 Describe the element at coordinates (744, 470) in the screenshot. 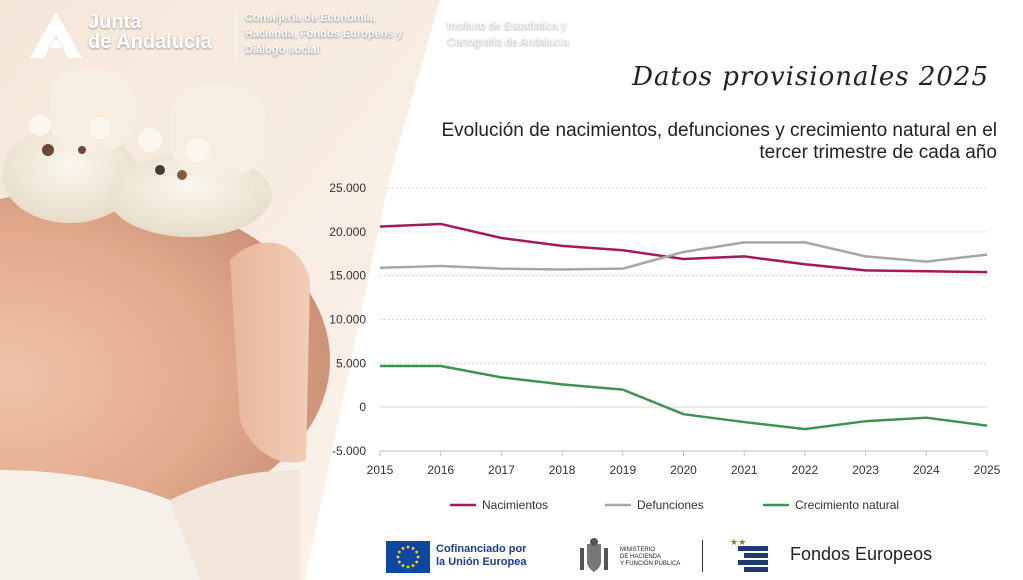

I see `x-tick-label: 2021` at that location.